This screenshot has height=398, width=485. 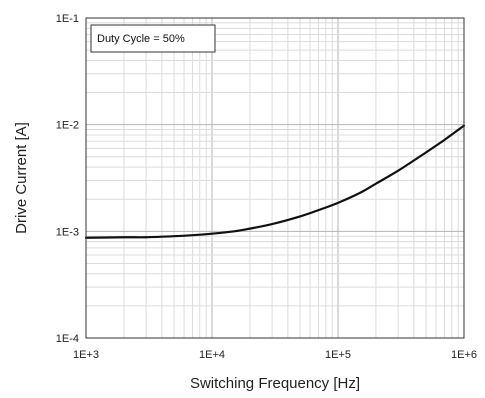 What do you see at coordinates (275, 355) in the screenshot?
I see `x-tick-labels: 1E+3 1E+4 1E+5 1E+6` at bounding box center [275, 355].